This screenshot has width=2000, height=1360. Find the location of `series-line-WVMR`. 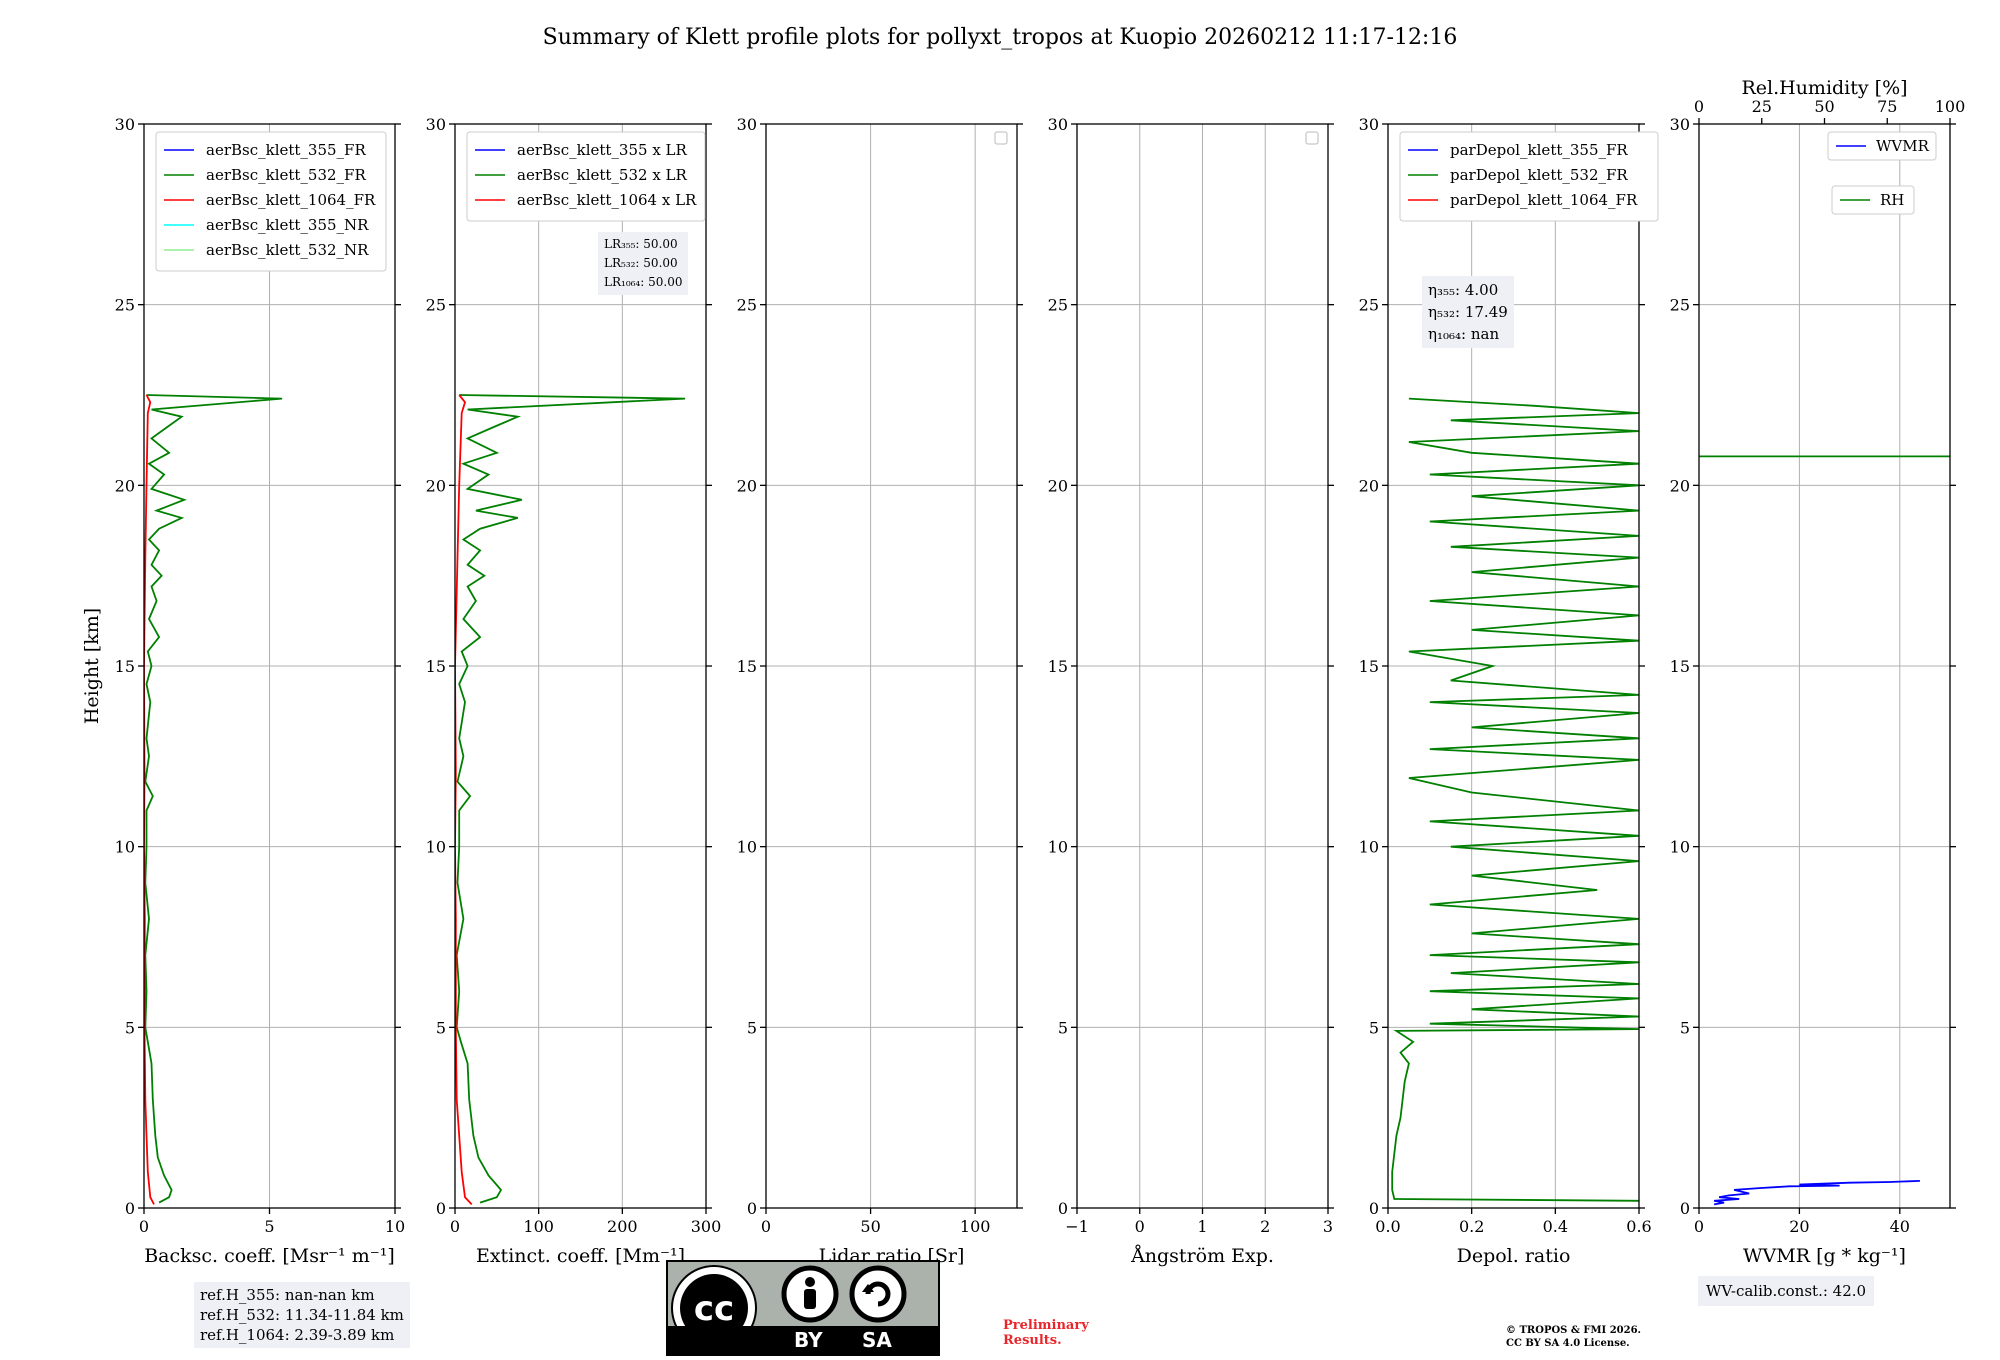

series-line-WVMR is located at coordinates (1816, 1193).